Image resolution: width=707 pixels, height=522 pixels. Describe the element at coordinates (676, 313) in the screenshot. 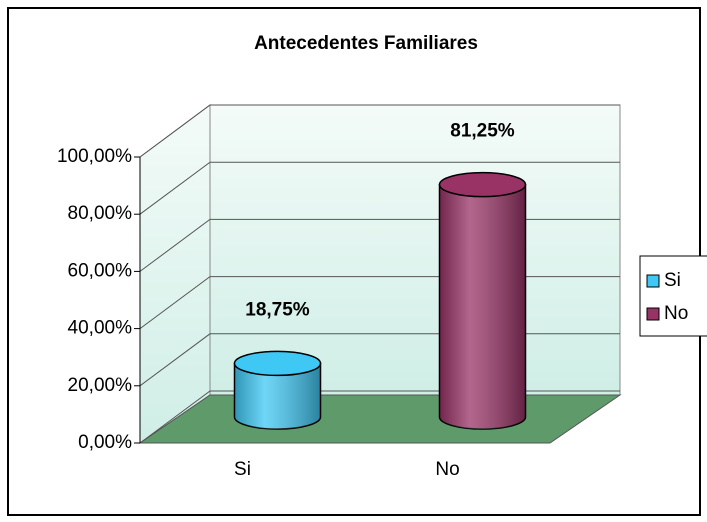

I see `legend-label: No` at that location.